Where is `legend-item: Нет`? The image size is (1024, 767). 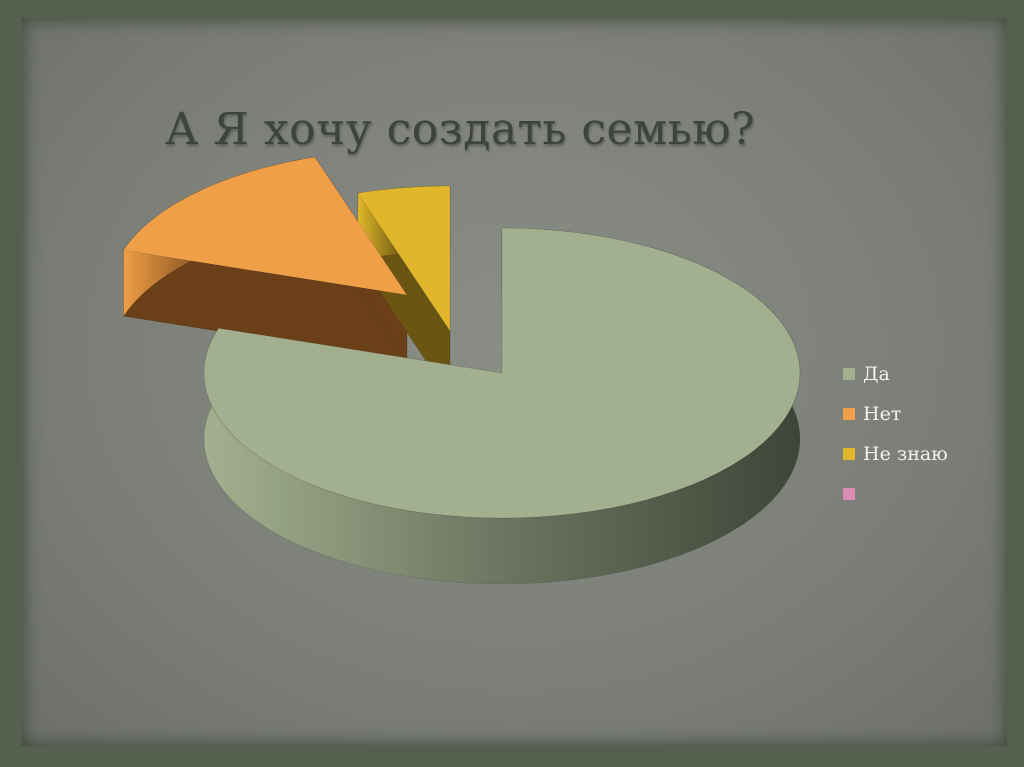
legend-item: Нет is located at coordinates (895, 414).